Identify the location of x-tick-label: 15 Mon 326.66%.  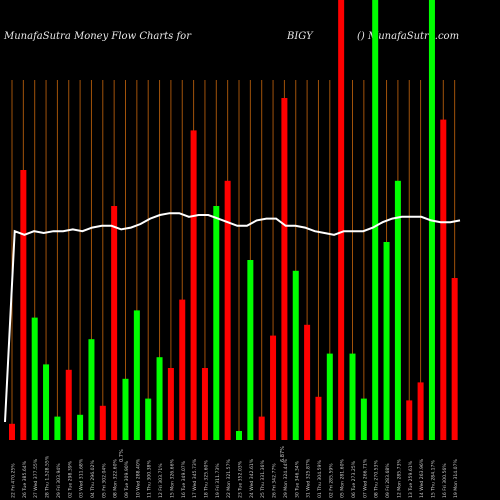
(172, 478).